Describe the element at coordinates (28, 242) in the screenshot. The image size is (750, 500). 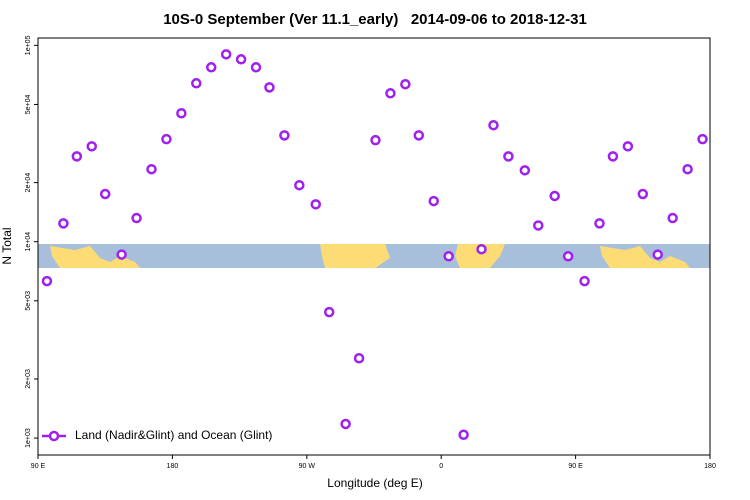
I see `y-tick-label: 1e+04` at that location.